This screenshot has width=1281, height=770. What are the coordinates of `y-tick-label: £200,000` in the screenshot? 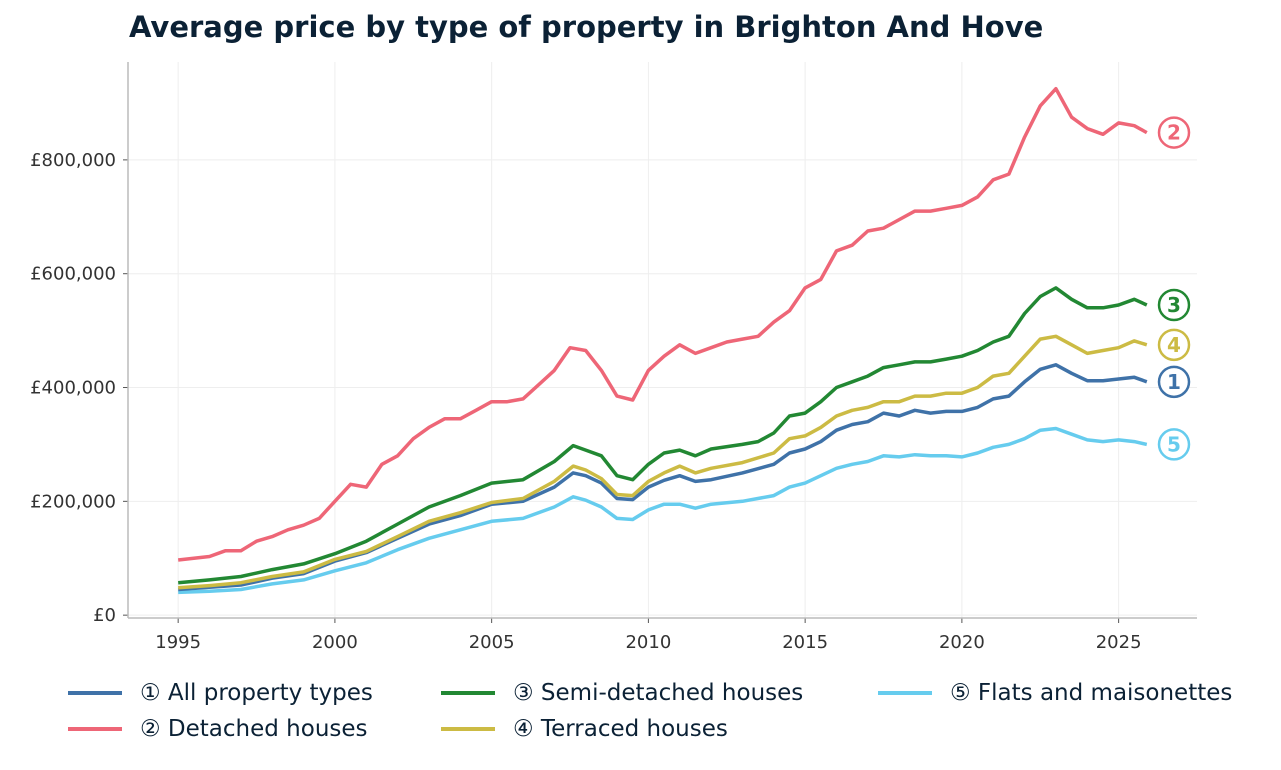 It's located at (73, 501).